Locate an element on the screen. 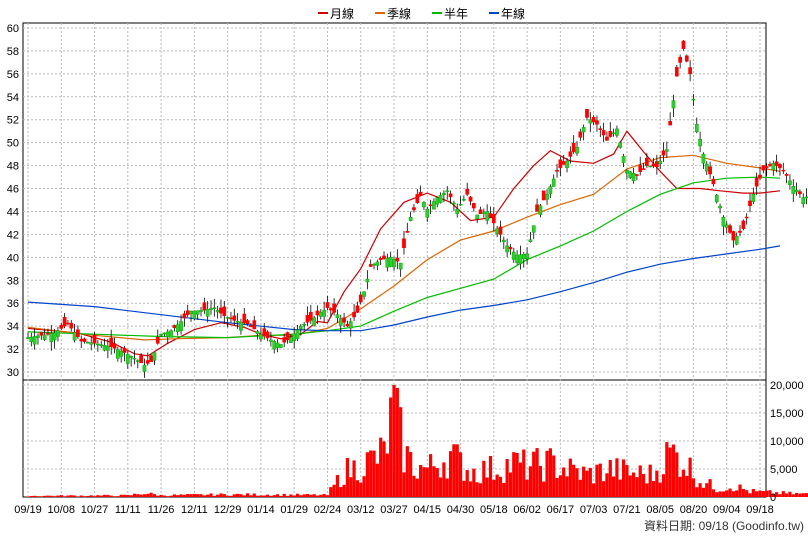 Image resolution: width=808 pixels, height=540 pixels. date-tick-label: 09/18 is located at coordinates (760, 510).